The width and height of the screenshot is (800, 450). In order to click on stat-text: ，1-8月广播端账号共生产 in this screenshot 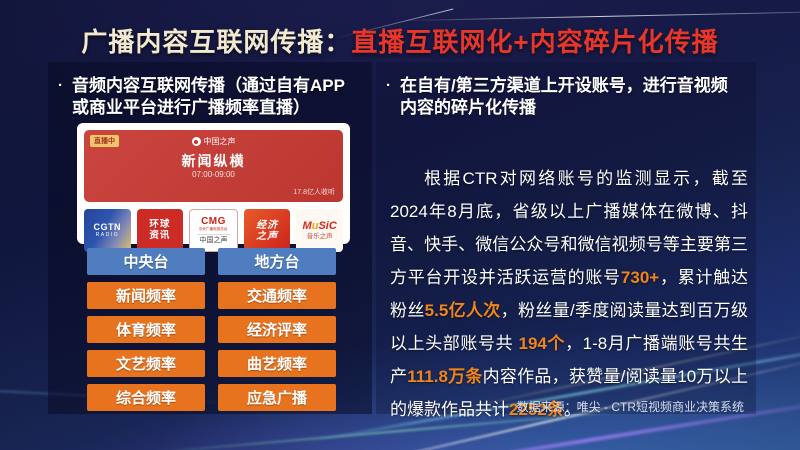, I will do `click(569, 360)`.